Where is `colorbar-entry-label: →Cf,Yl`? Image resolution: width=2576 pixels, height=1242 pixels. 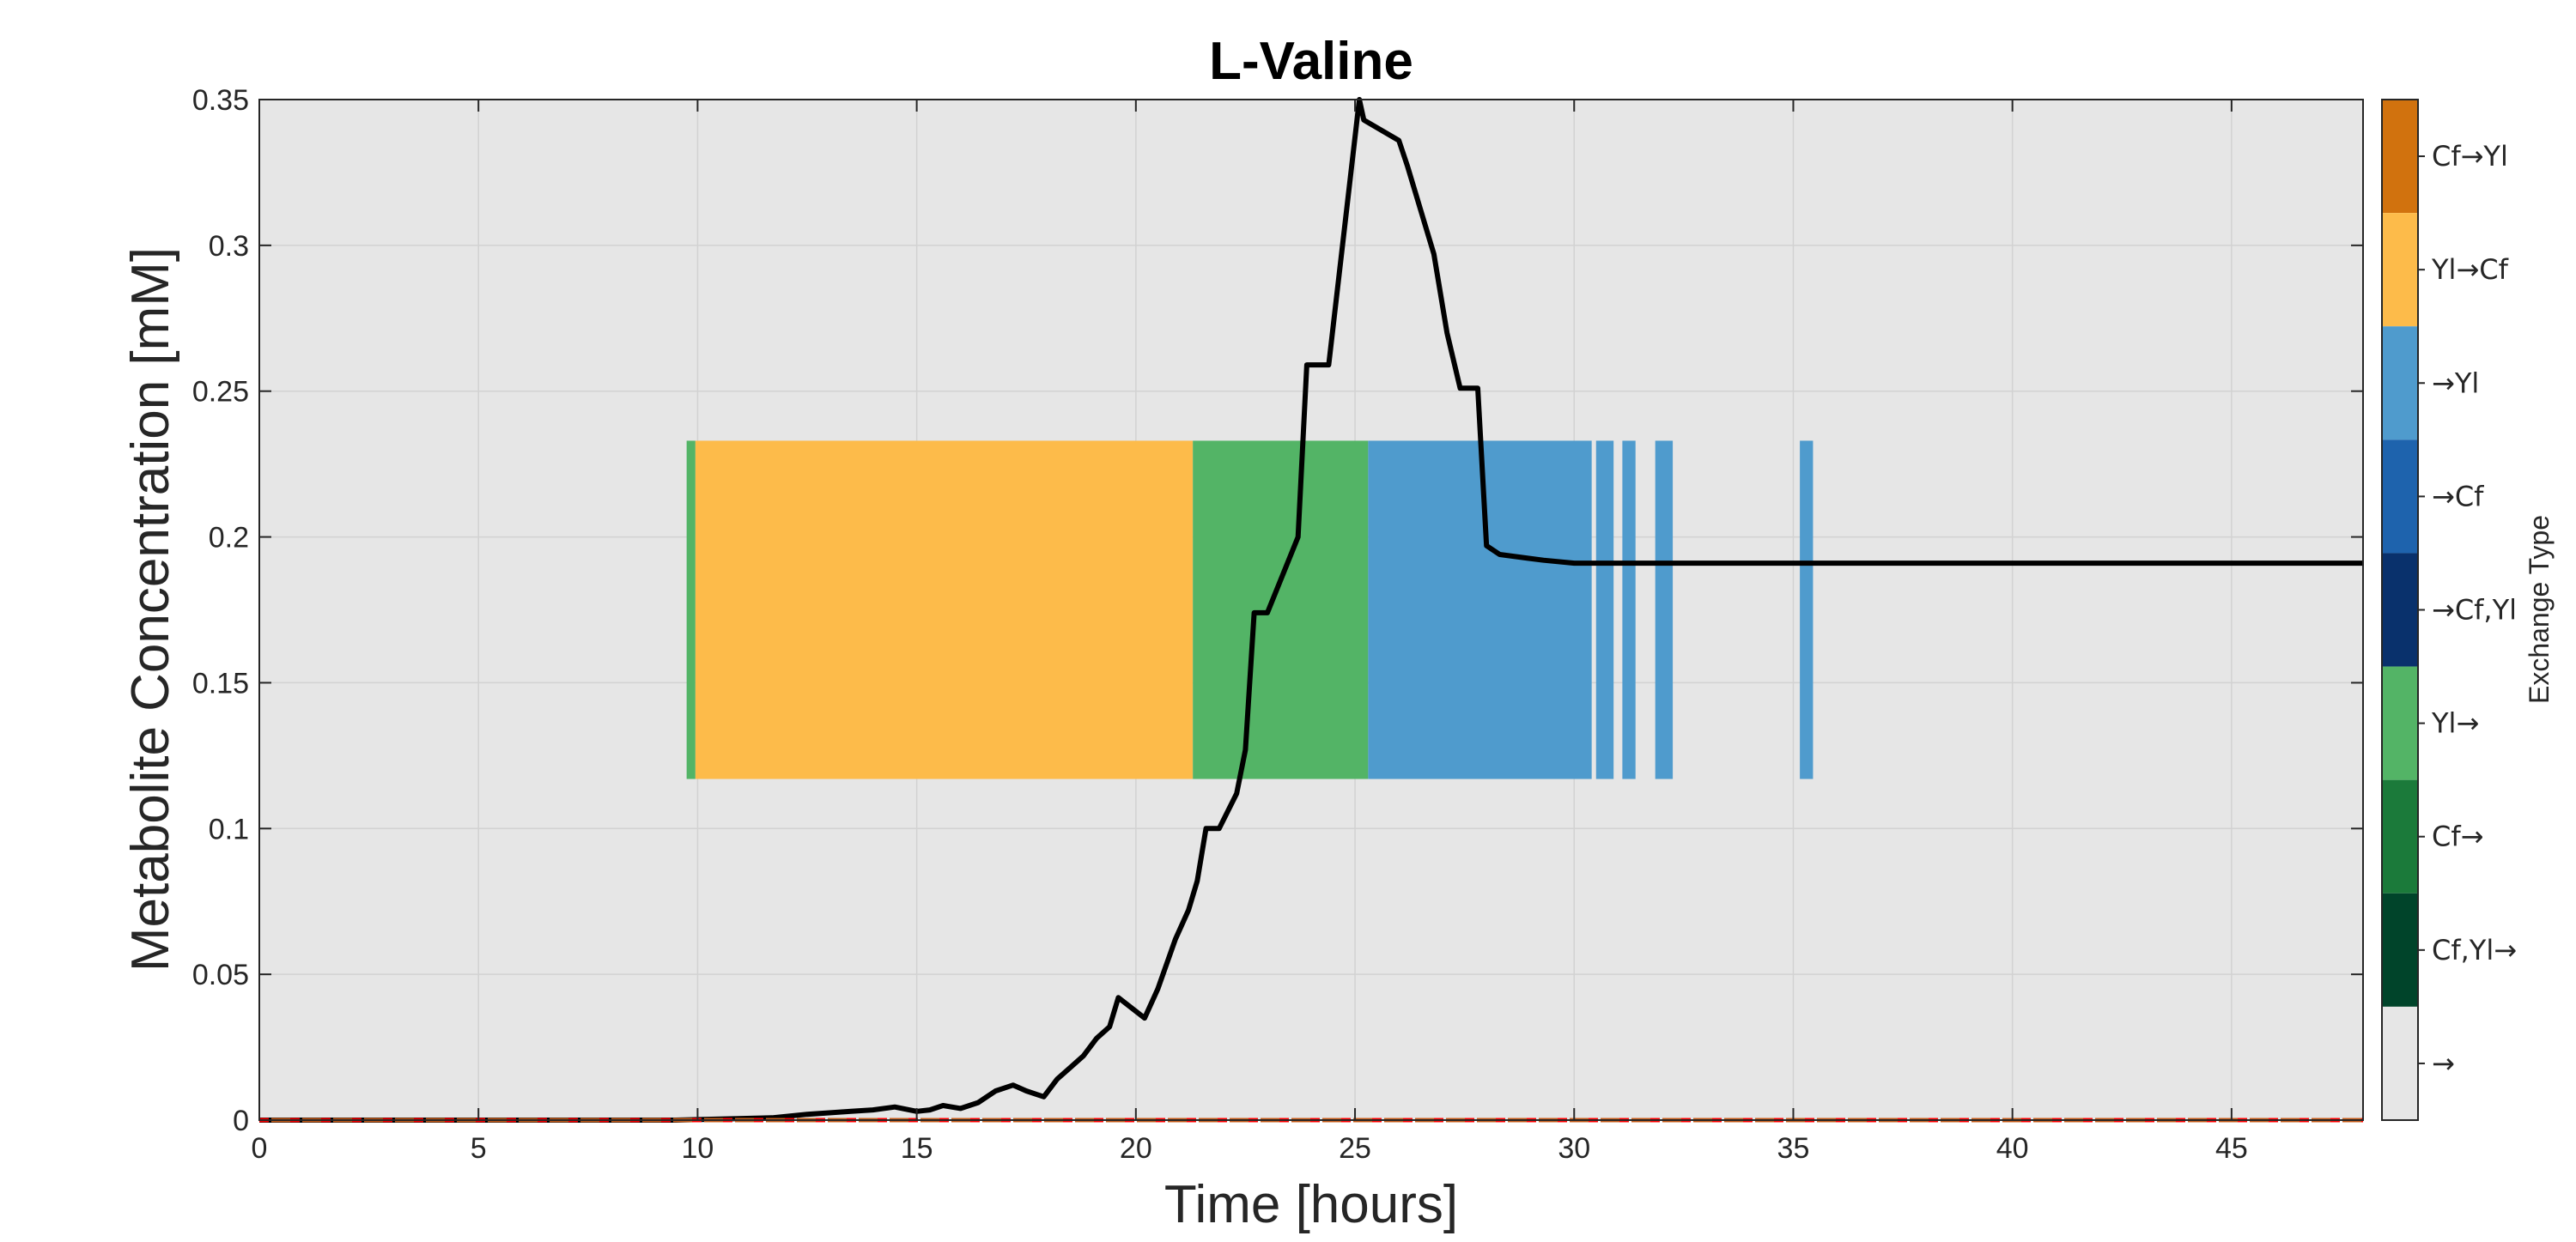 colorbar-entry-label: →Cf,Yl is located at coordinates (2474, 610).